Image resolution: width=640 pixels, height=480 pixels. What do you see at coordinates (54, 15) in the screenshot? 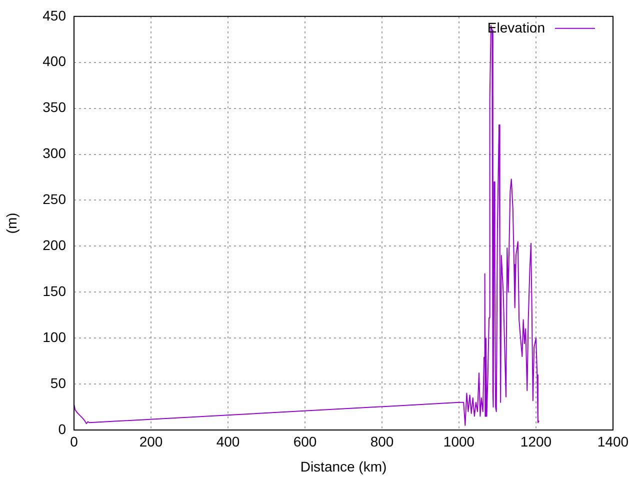
I see `y-tick-label: 450` at bounding box center [54, 15].